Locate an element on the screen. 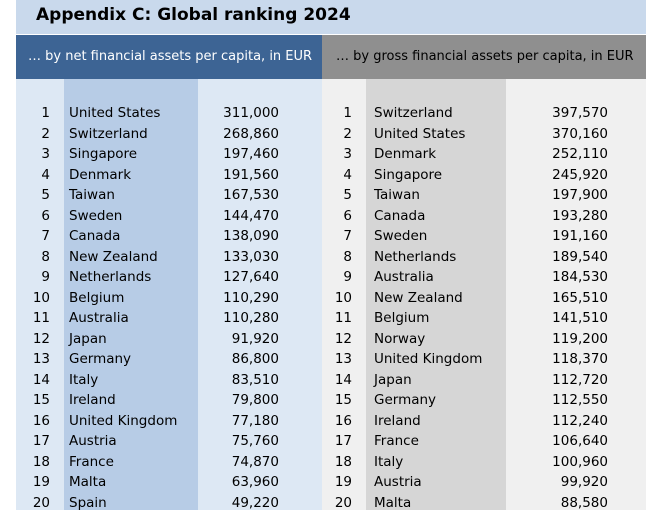  country-cell: Australia is located at coordinates (404, 277).